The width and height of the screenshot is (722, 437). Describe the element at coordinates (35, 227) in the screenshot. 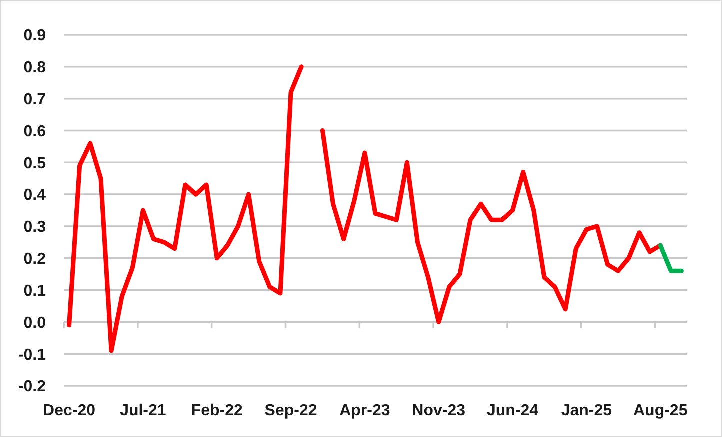

I see `y-tick-label: 0.3` at that location.